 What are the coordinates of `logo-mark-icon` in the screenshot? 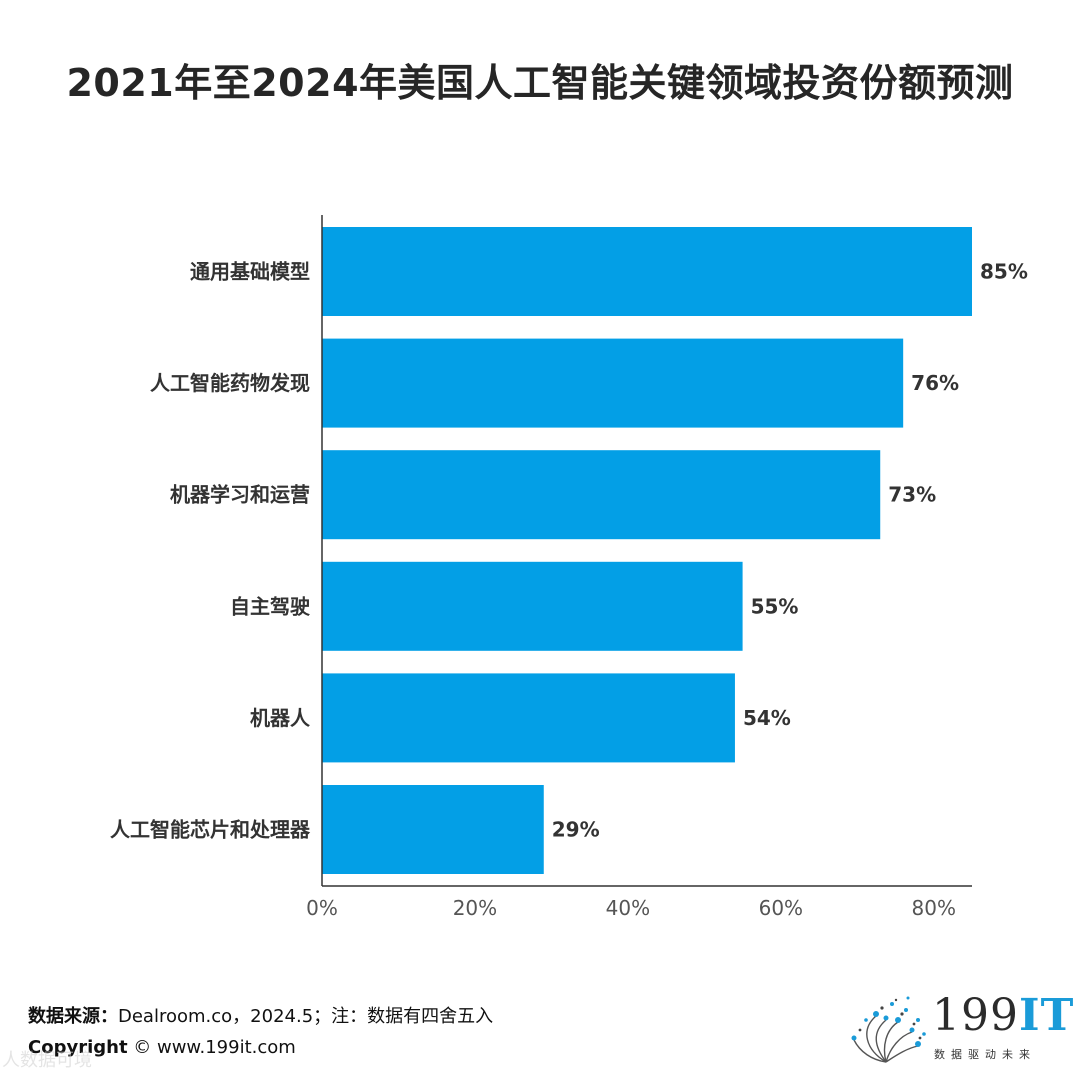 It's located at (888, 1029).